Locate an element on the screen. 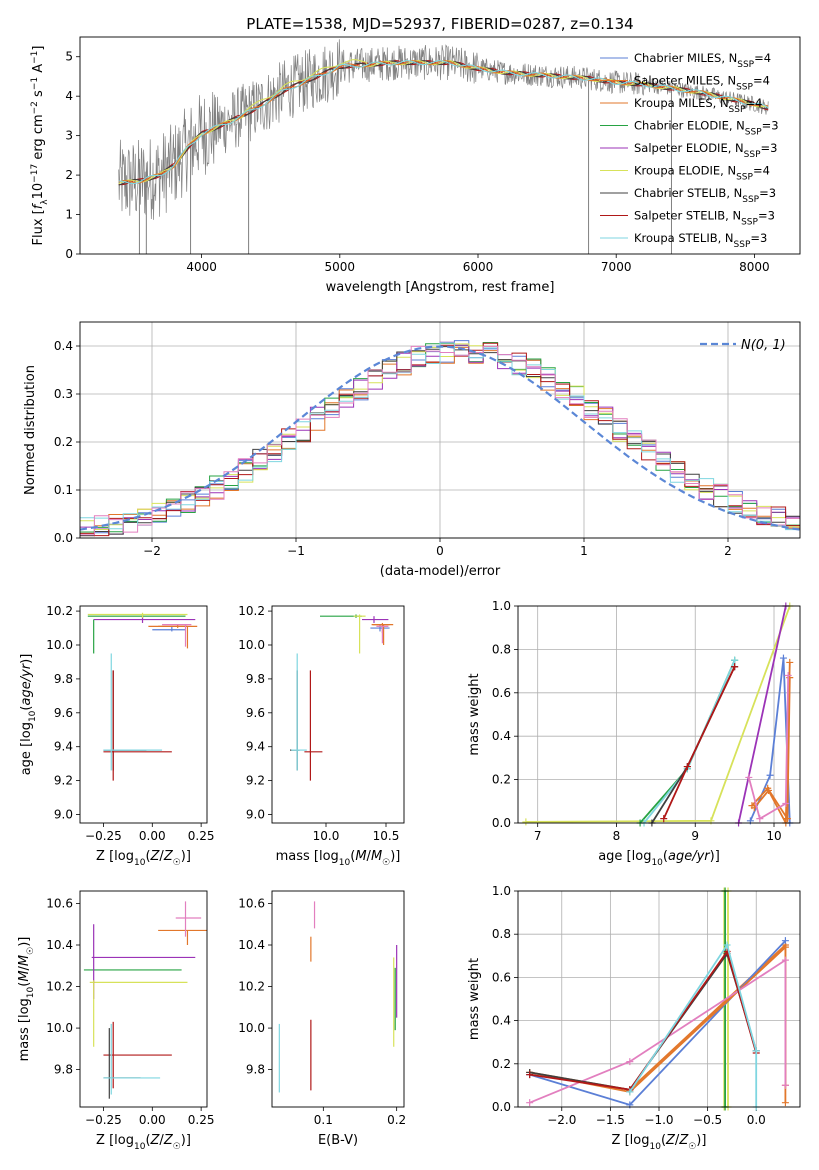  weight_vs_Z-ytick-label: 0.8 is located at coordinates (501, 934).